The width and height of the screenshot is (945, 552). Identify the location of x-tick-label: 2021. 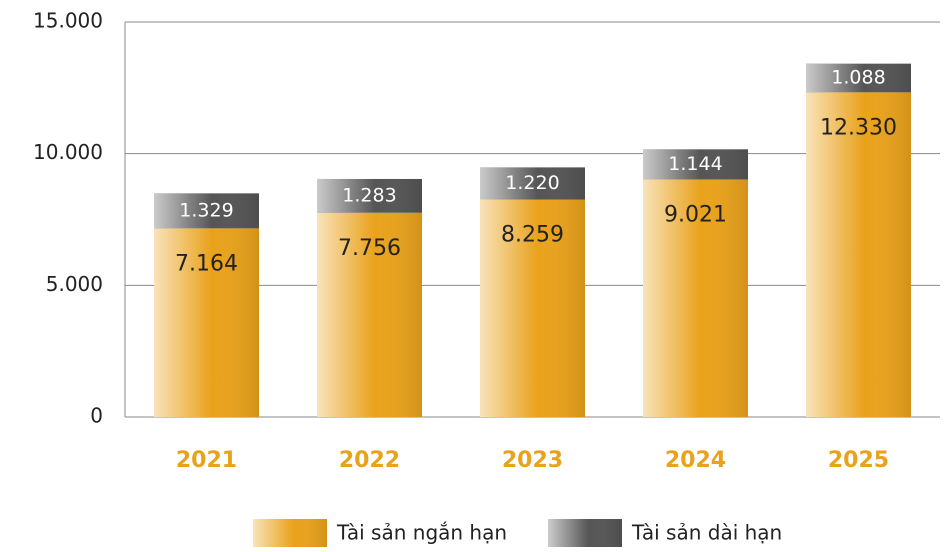
(206, 460).